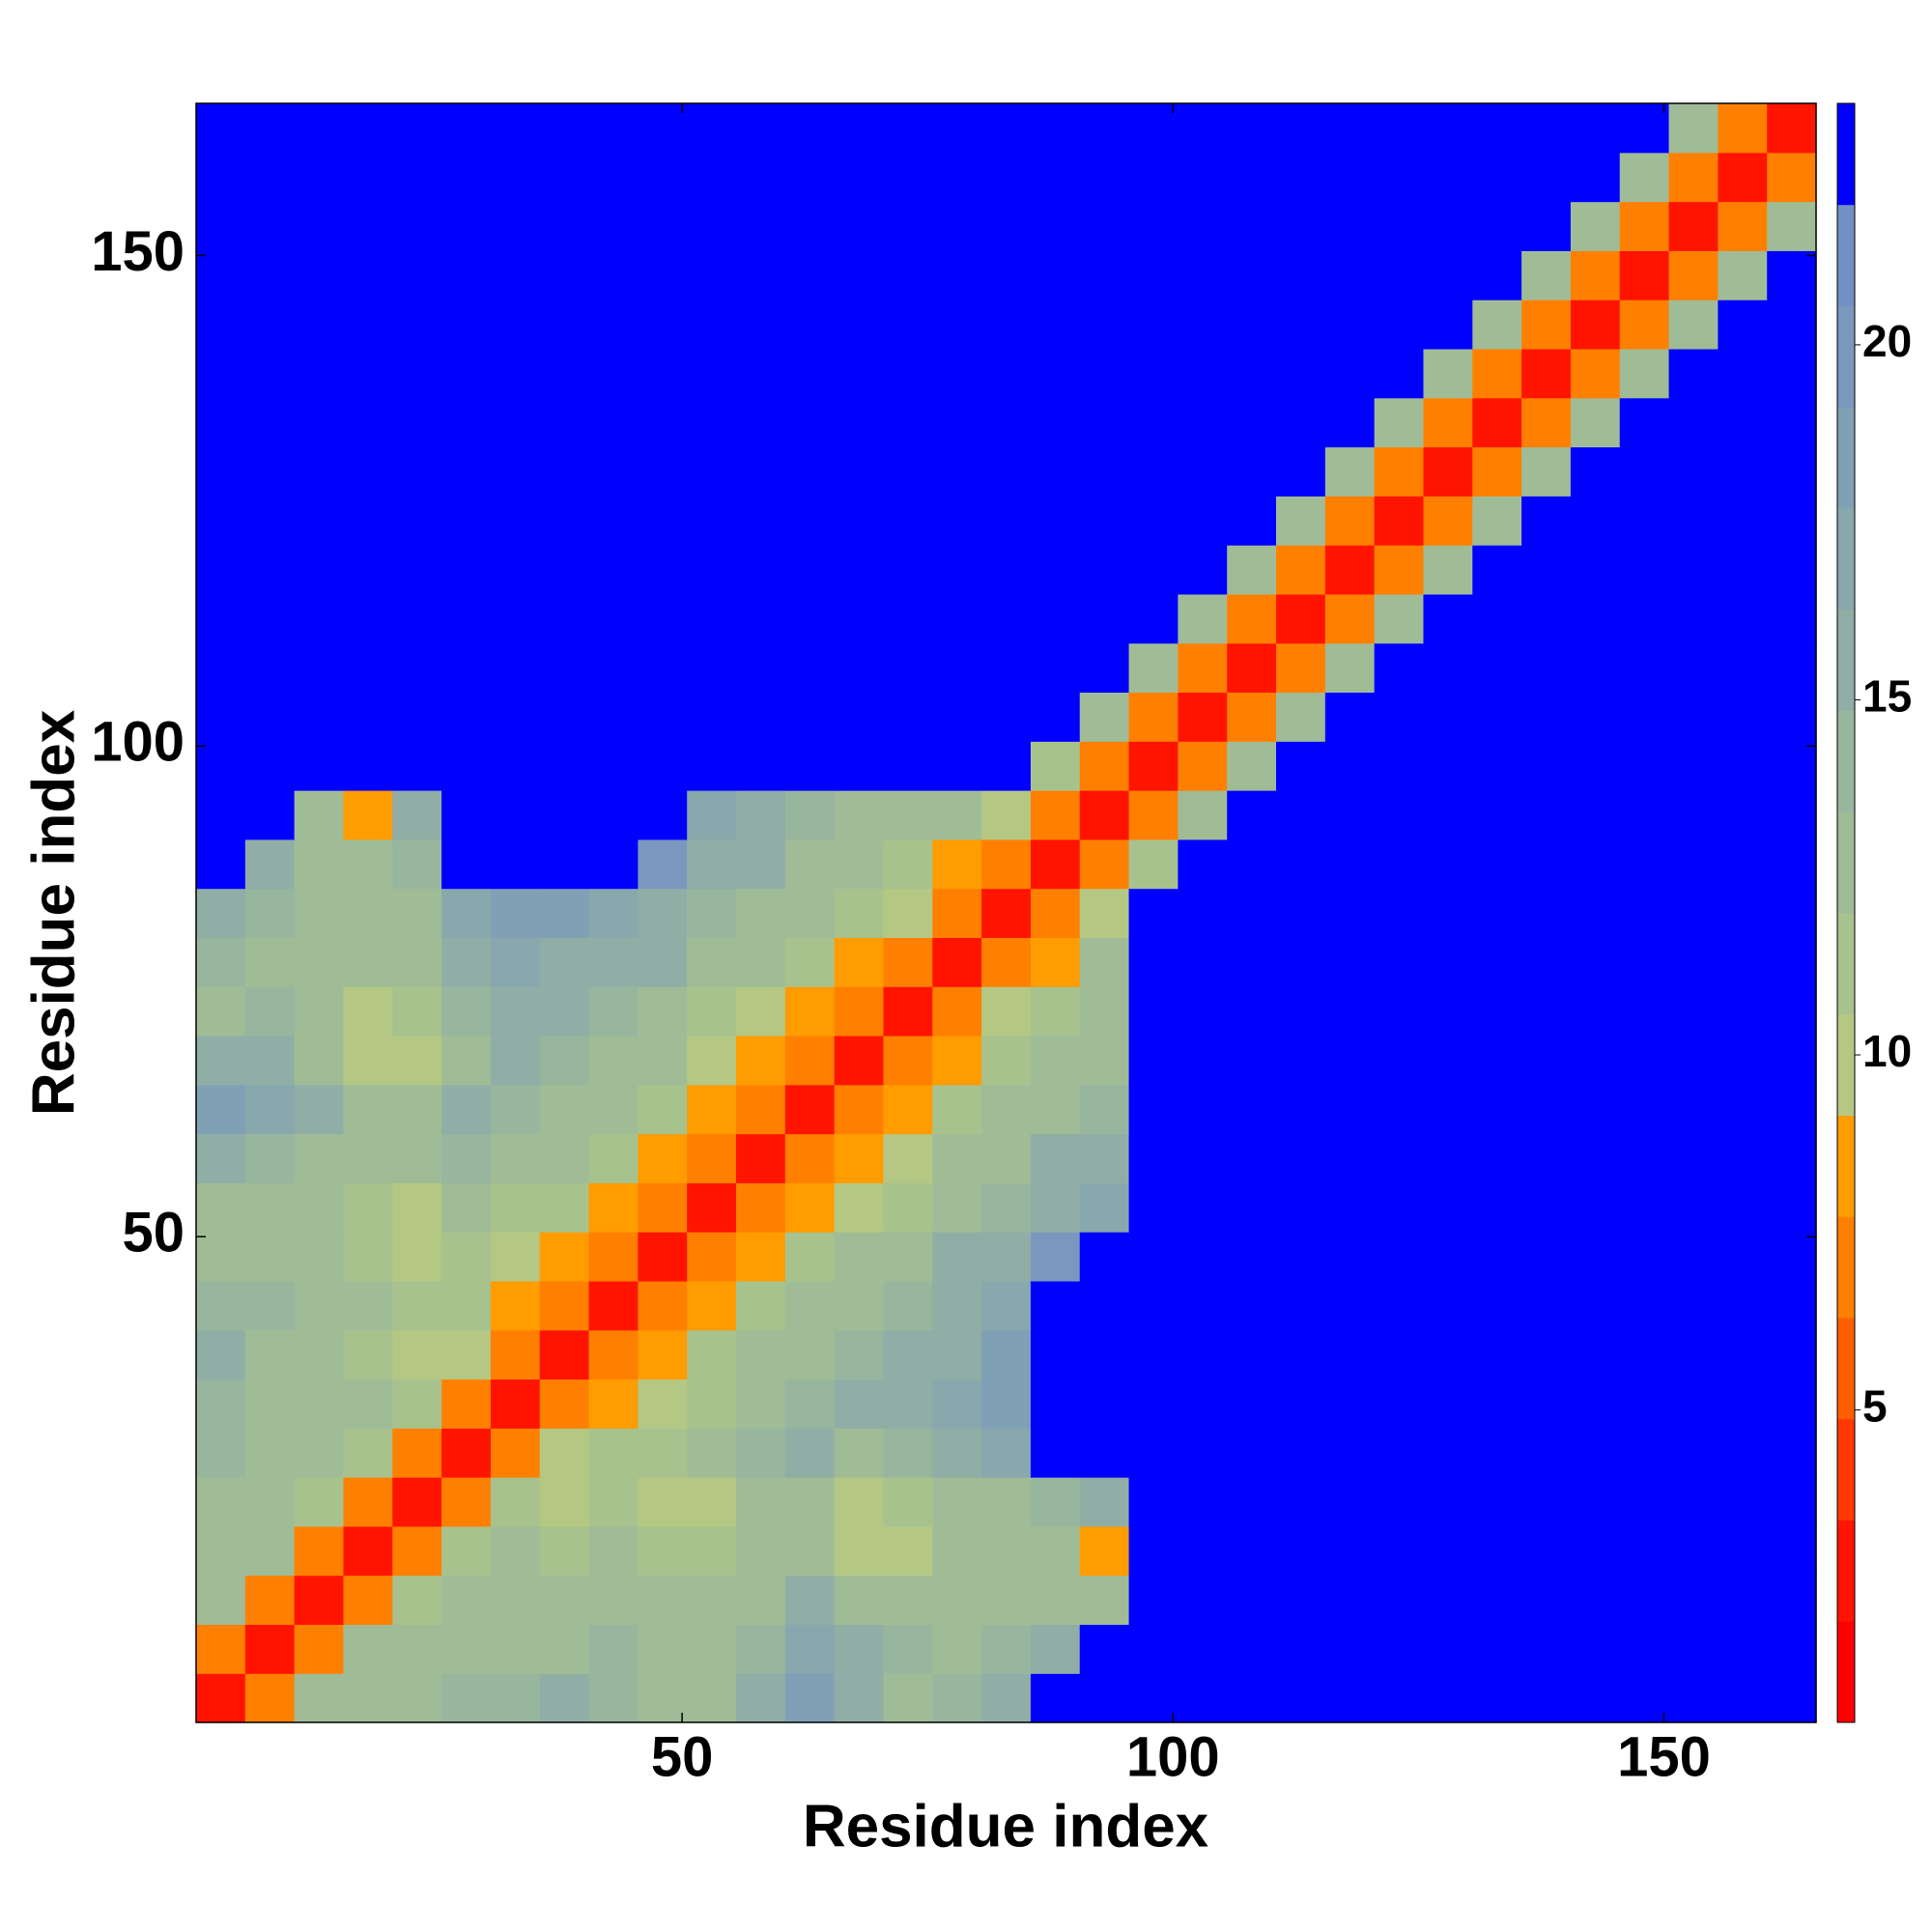 The image size is (1932, 1932). Describe the element at coordinates (682, 1756) in the screenshot. I see `x-tick-label: 50` at that location.